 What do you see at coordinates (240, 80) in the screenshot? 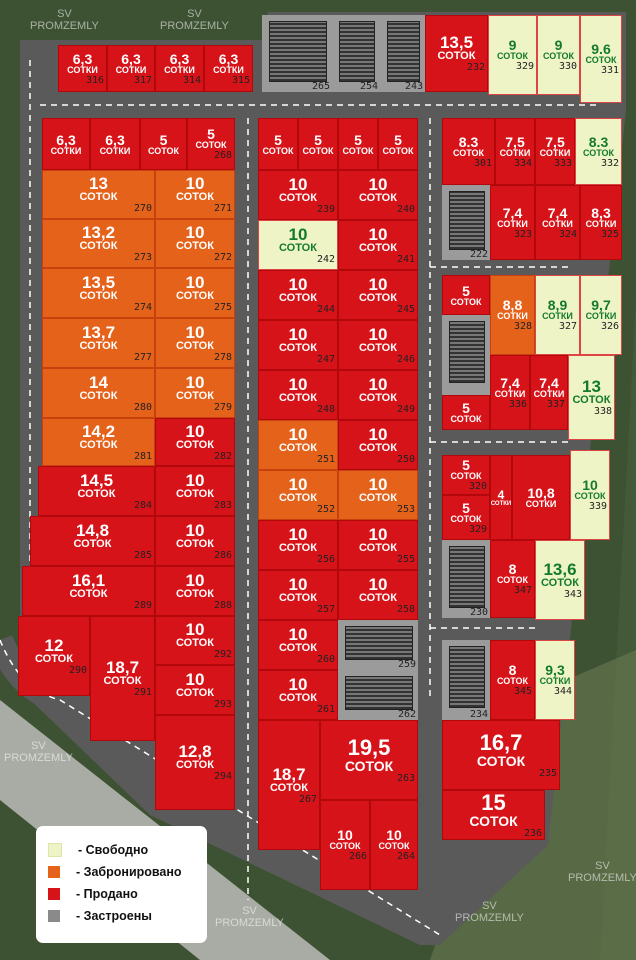
I see `plot-number: 315` at bounding box center [240, 80].